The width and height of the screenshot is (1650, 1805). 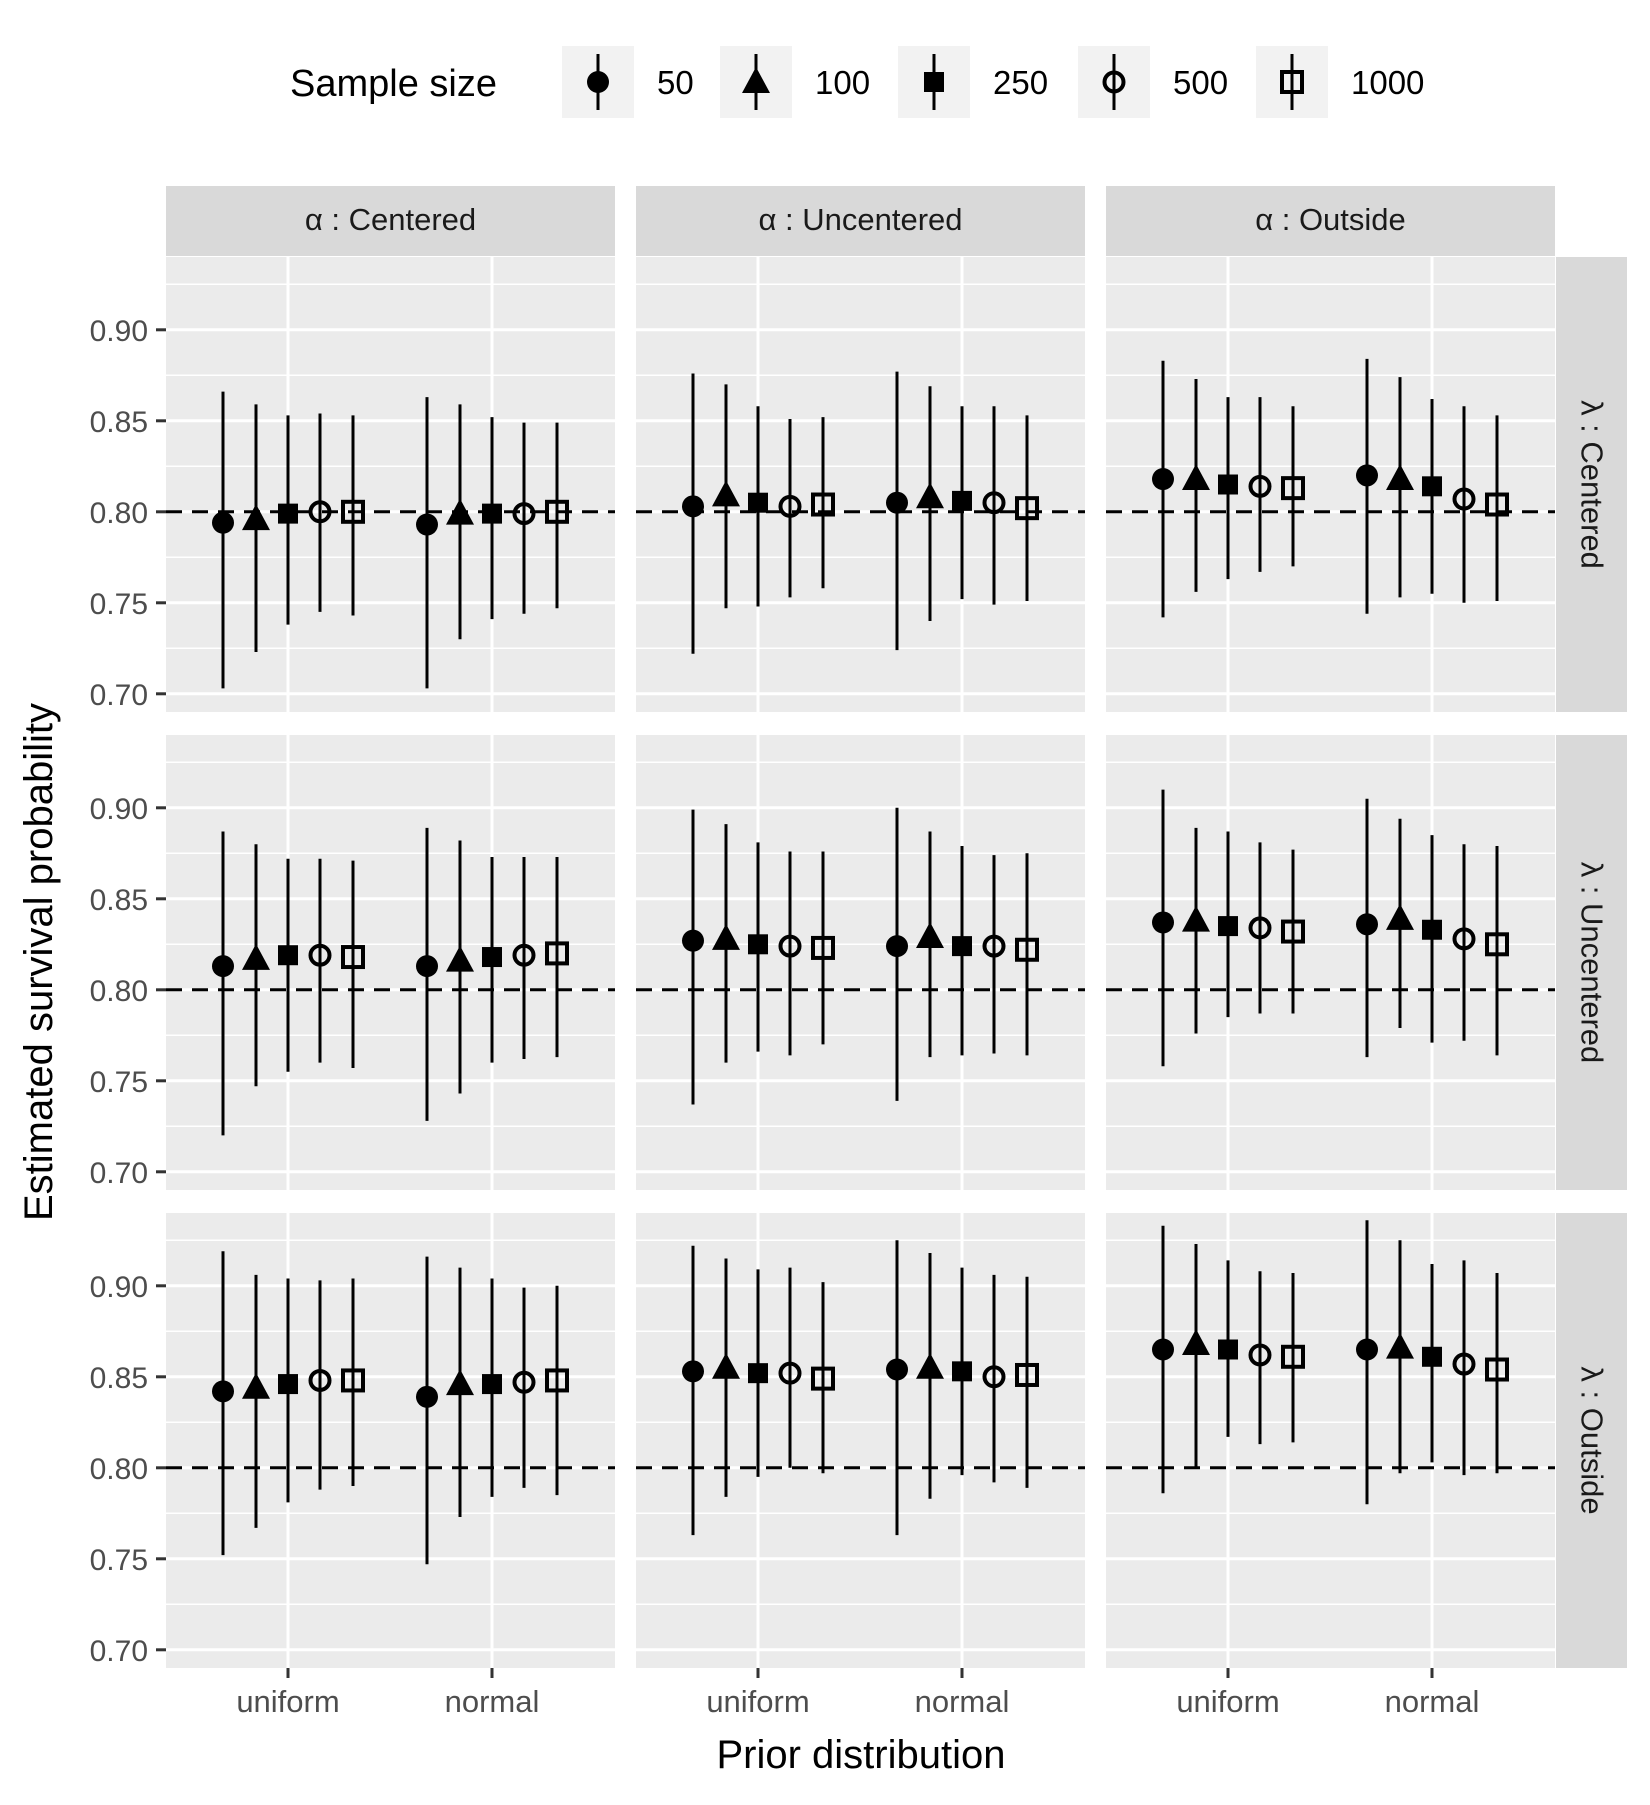 I want to click on panel-bg-r0-c0, so click(x=390, y=484).